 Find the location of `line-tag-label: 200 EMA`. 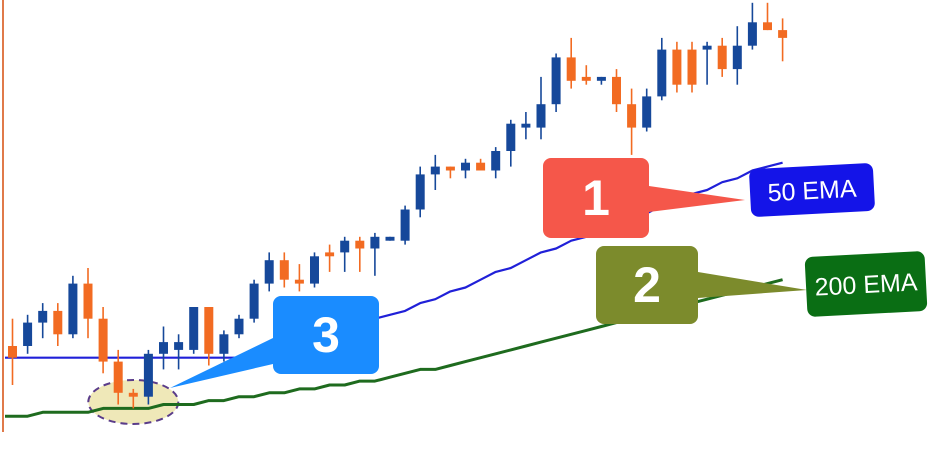

line-tag-label: 200 EMA is located at coordinates (866, 284).